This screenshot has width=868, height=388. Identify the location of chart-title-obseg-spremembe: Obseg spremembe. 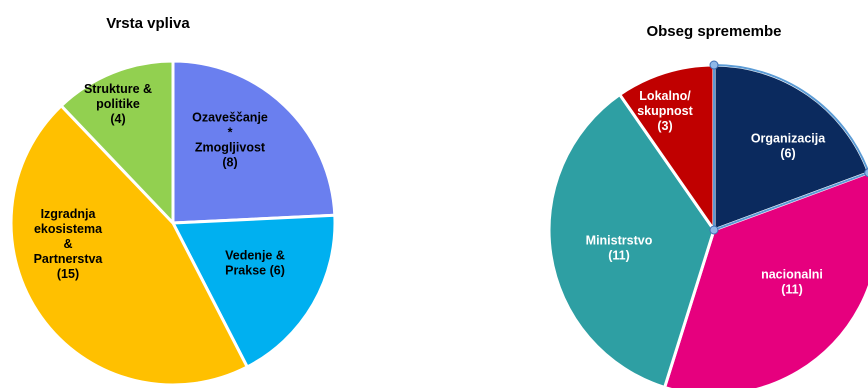
(713, 31).